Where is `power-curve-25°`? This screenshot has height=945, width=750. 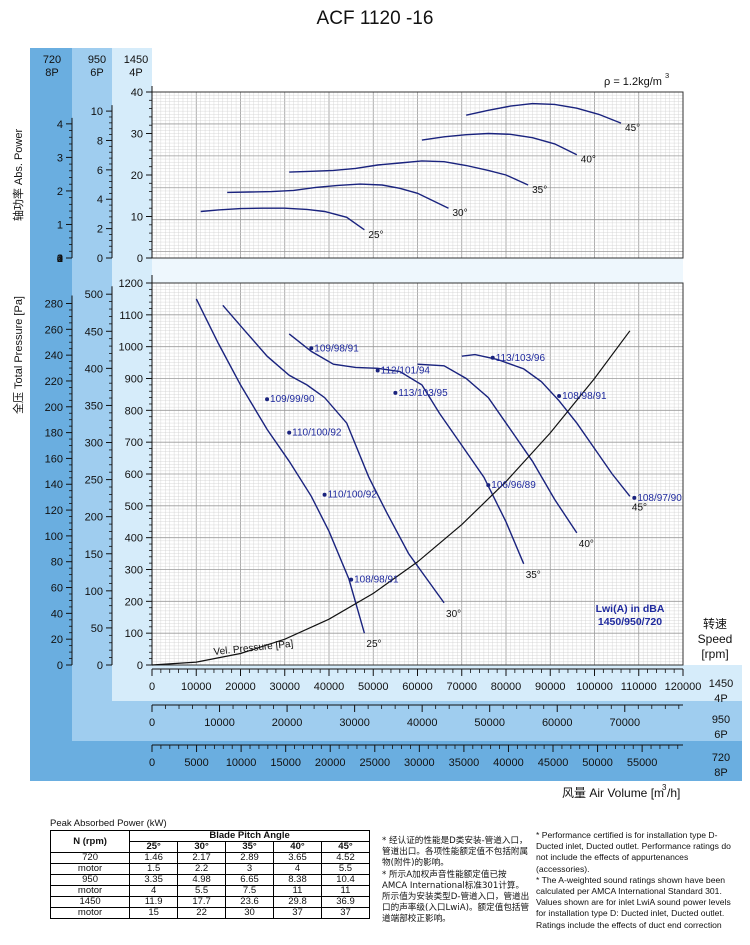
power-curve-25° is located at coordinates (282, 219).